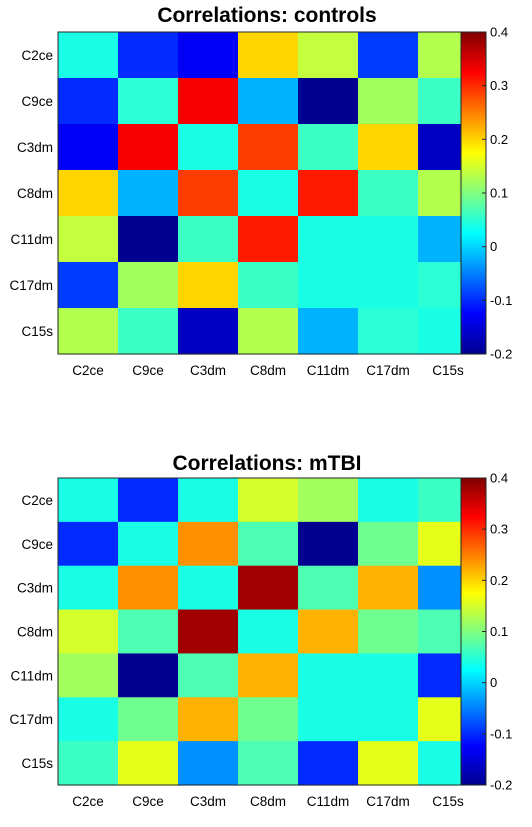  Describe the element at coordinates (268, 370) in the screenshot. I see `x-tick-labels-controls: C2ce C9ce C3dm C8dm C11dm C17dm C15s` at that location.